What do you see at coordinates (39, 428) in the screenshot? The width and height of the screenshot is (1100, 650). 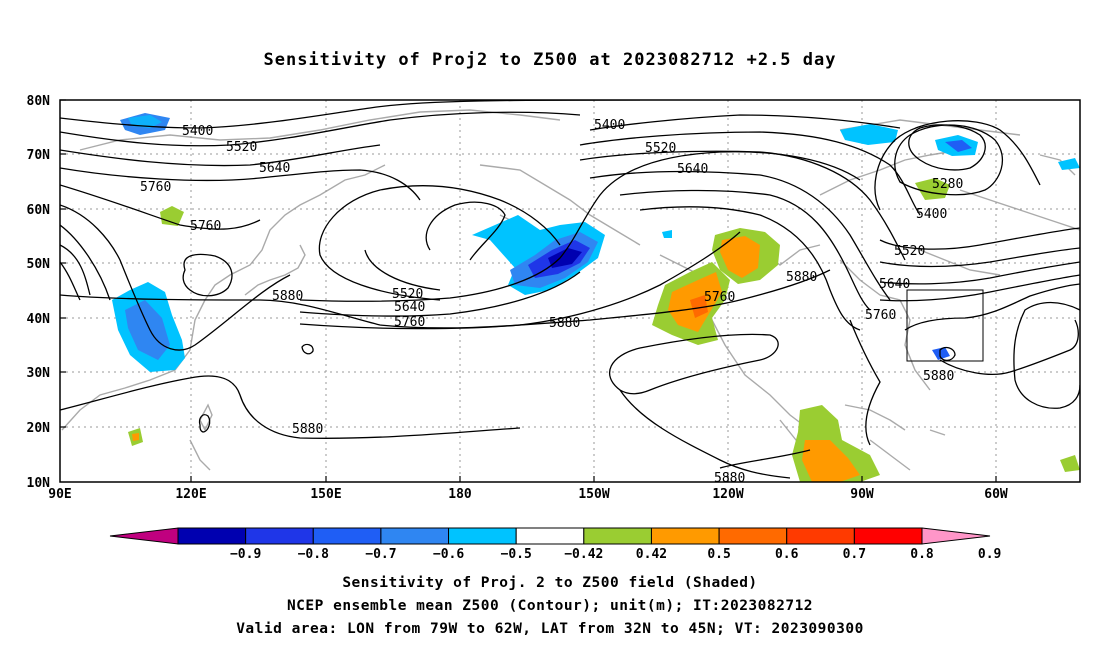 I see `lat-label: 20N` at bounding box center [39, 428].